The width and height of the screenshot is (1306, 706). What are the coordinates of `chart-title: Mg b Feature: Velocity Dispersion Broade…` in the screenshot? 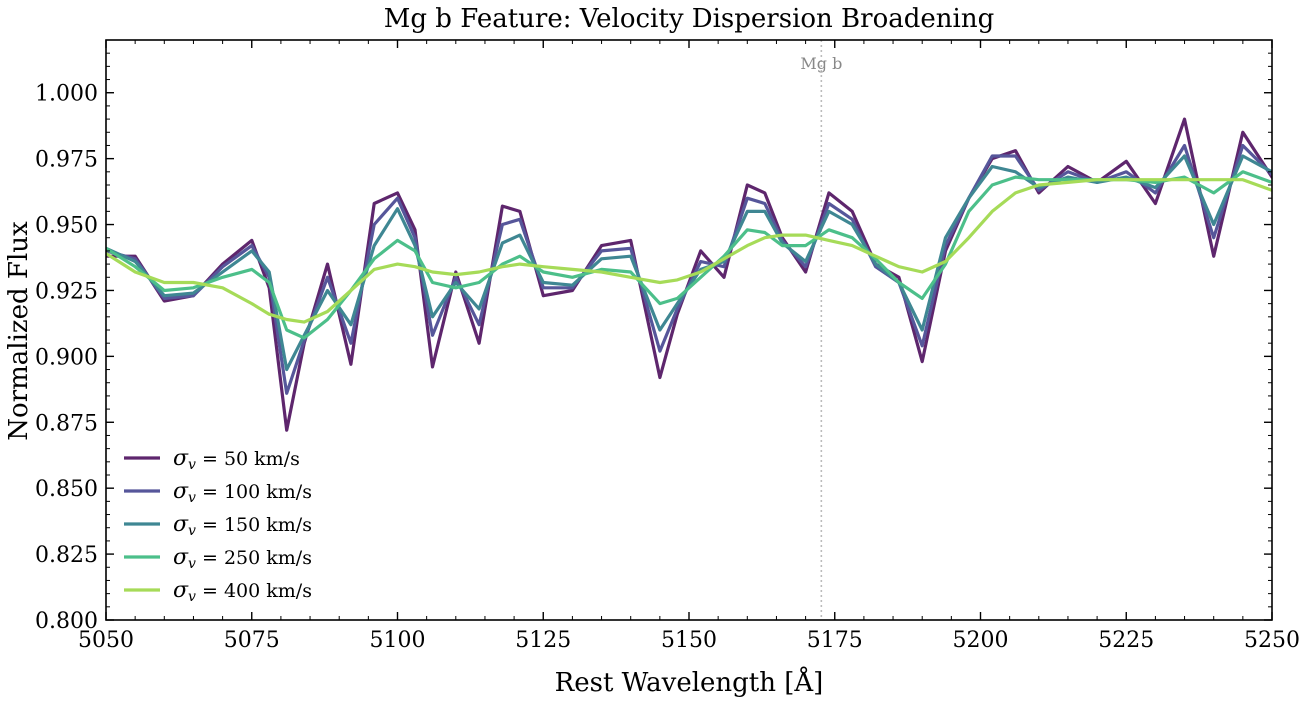 It's located at (689, 19).